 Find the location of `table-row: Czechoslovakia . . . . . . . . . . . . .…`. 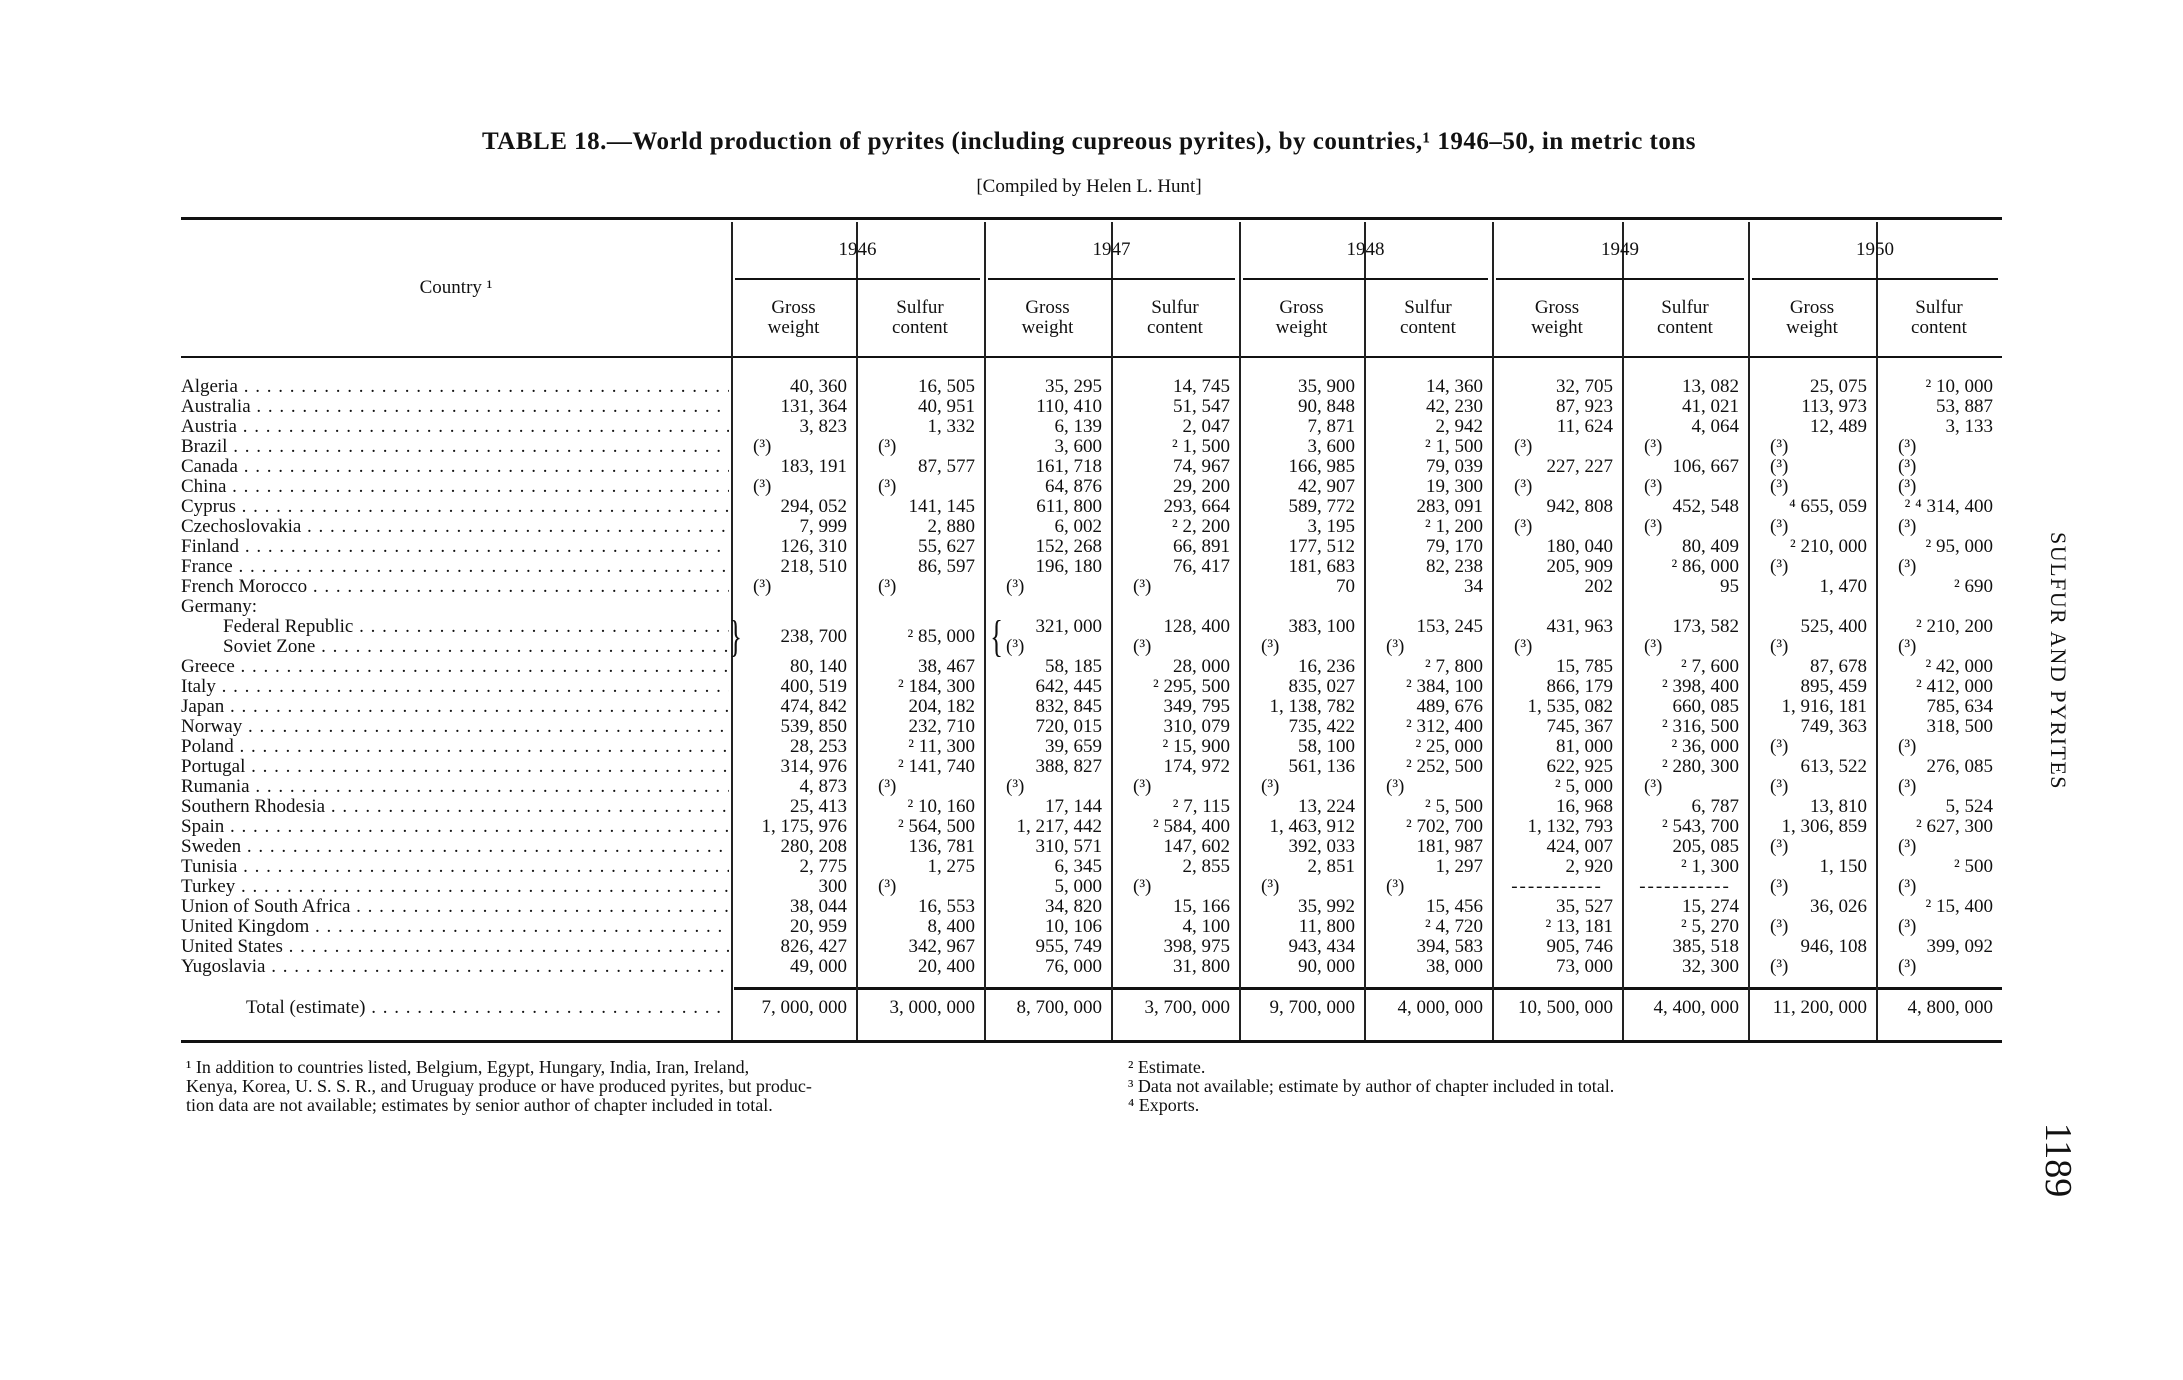

table-row: Czechoslovakia . . . . . . . . . . . . .… is located at coordinates (1091, 527).